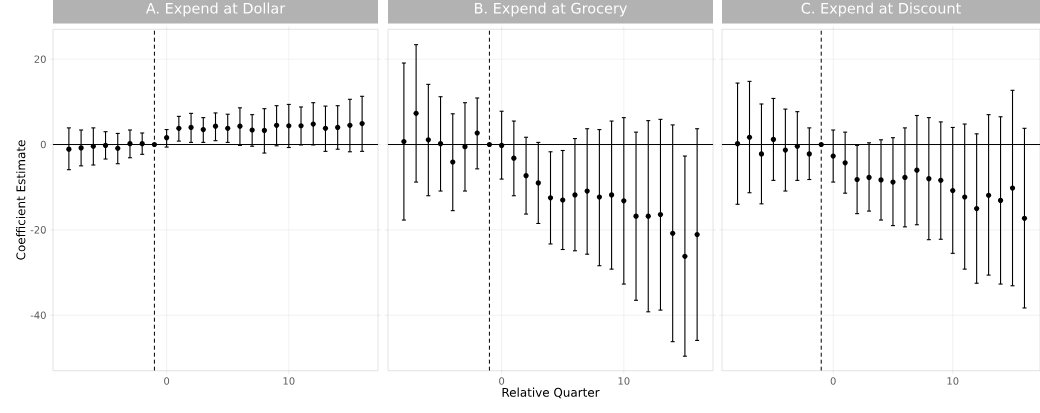 The width and height of the screenshot is (1040, 413). I want to click on y-tick-label: 20, so click(40, 59).